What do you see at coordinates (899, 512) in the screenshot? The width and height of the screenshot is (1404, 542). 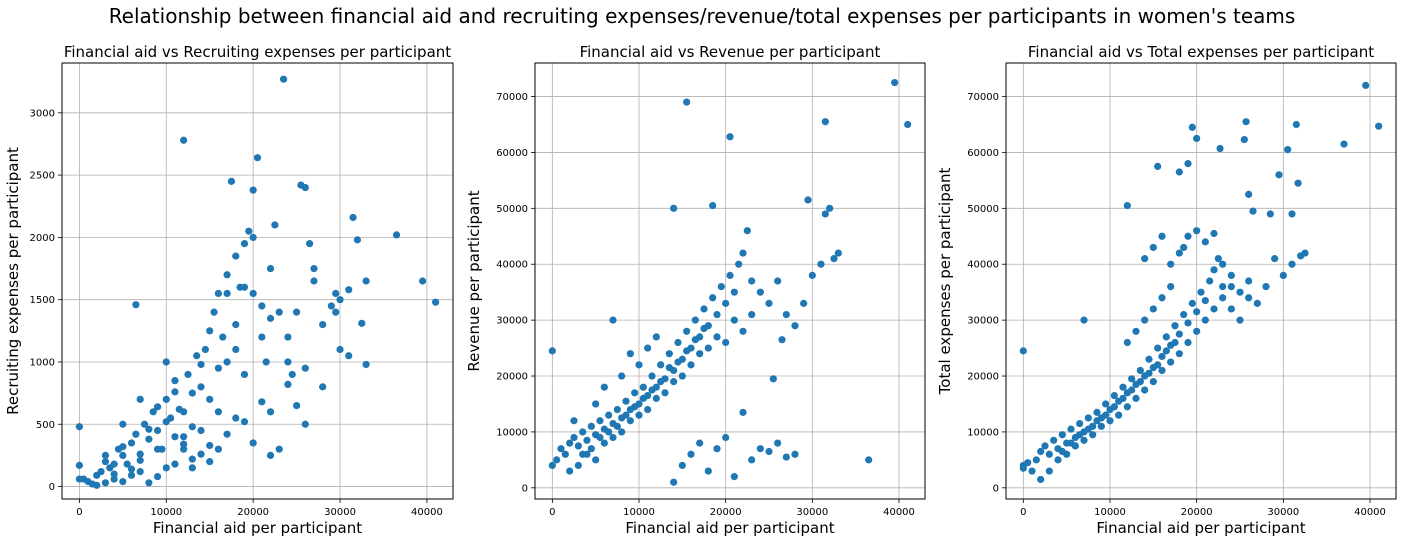 I see `x-tick-label: 40000` at bounding box center [899, 512].